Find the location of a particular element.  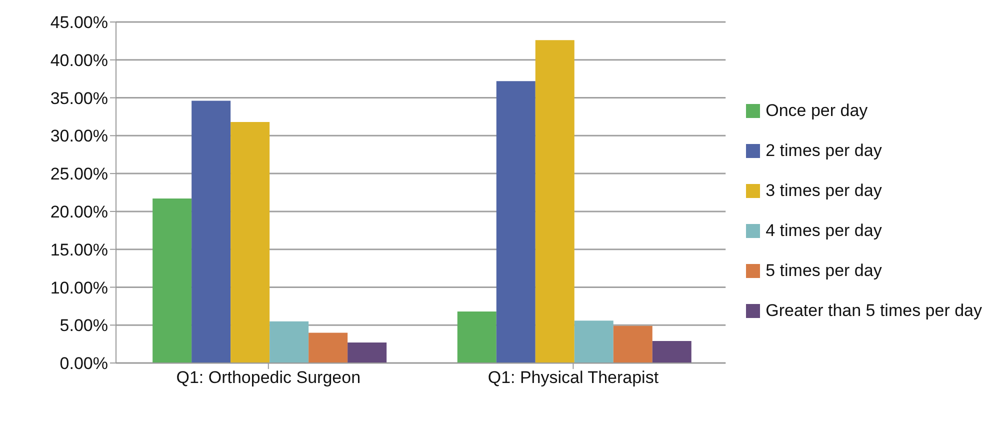

legend-label: 5 times per day is located at coordinates (824, 271).